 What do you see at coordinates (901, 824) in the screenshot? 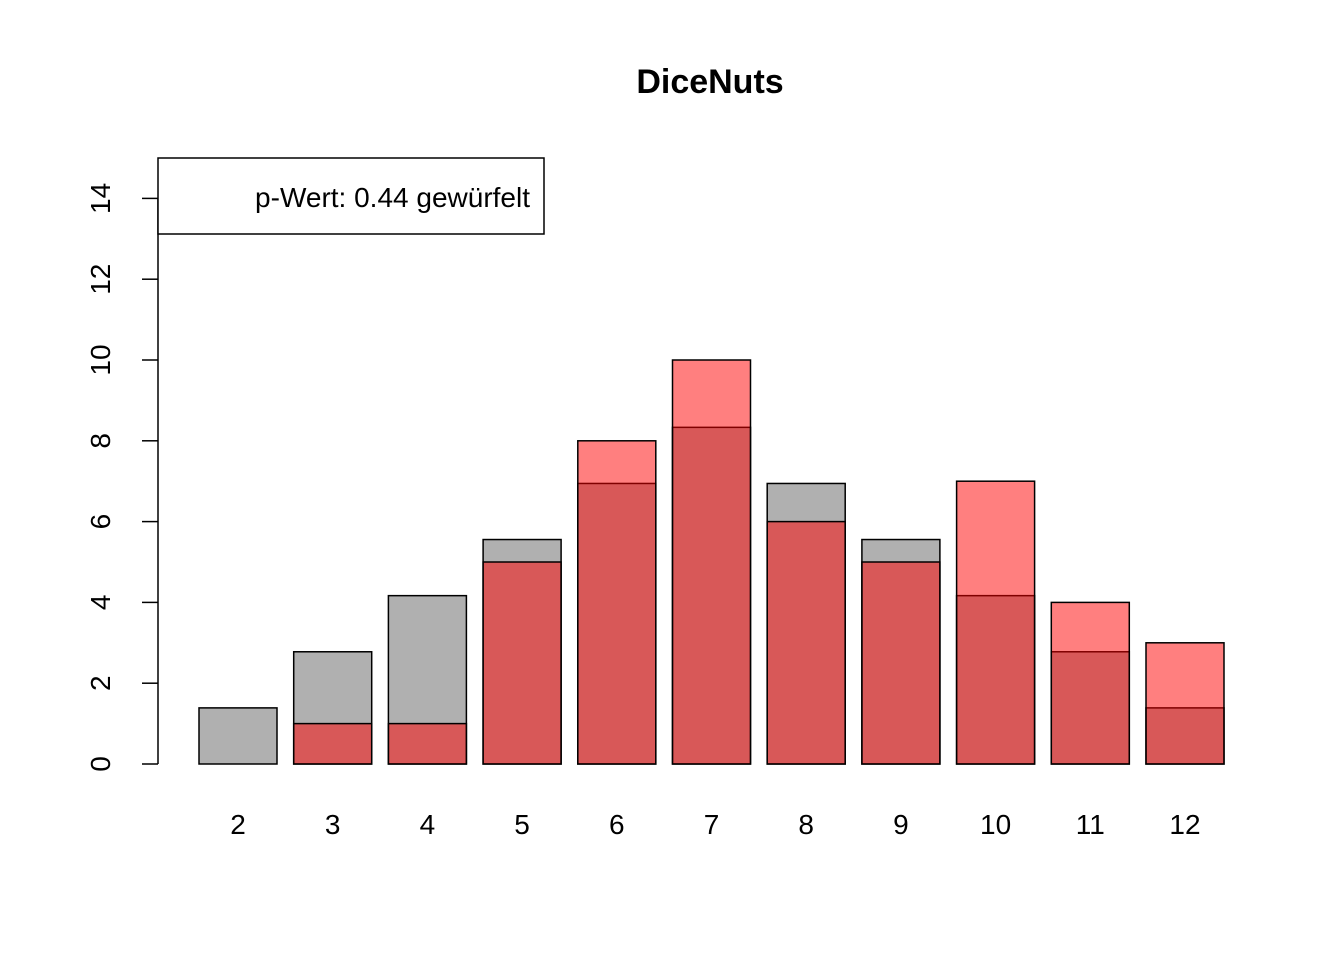
I see `x-tick-label-9: 9` at bounding box center [901, 824].